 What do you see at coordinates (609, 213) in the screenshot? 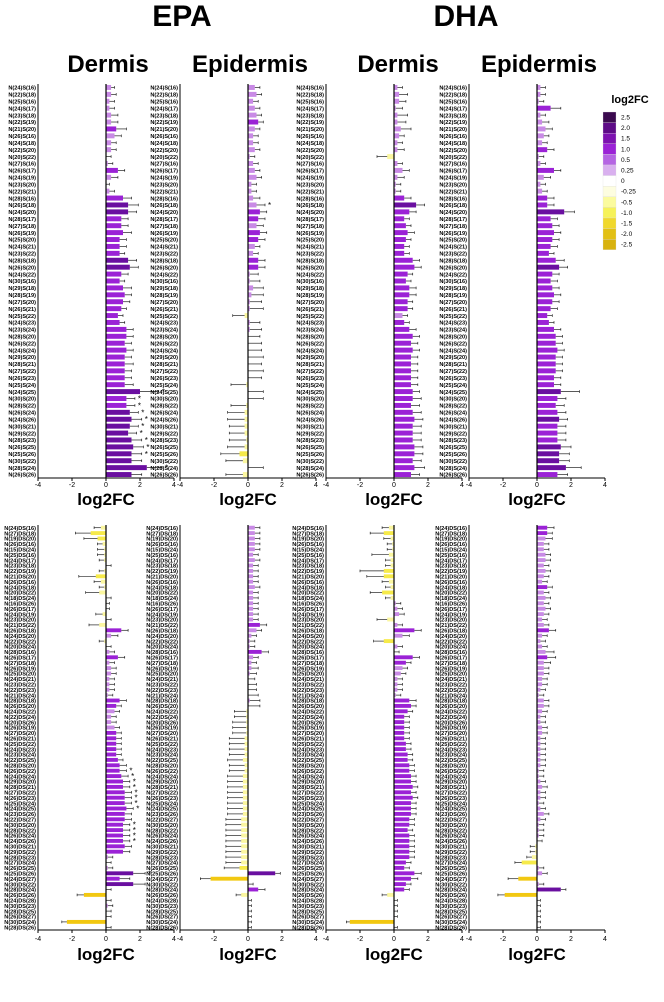
I see `legend-swatch` at bounding box center [609, 213].